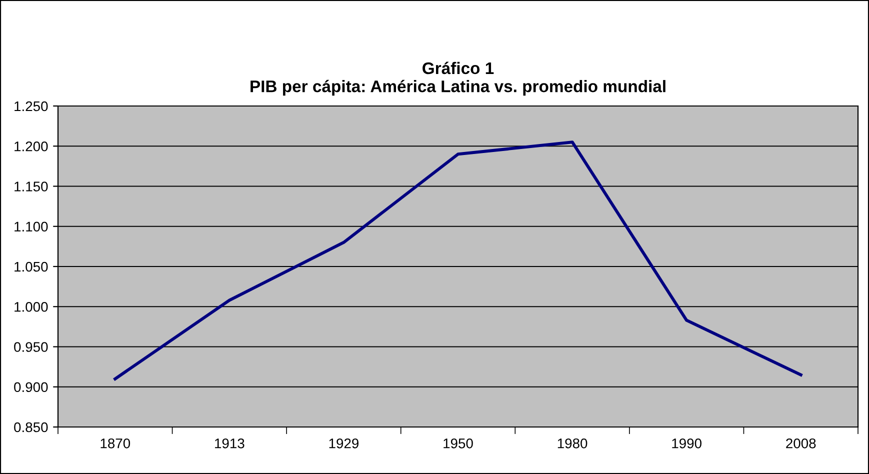 Image resolution: width=869 pixels, height=474 pixels. Describe the element at coordinates (31, 187) in the screenshot. I see `y-tick-label: 1.150` at that location.